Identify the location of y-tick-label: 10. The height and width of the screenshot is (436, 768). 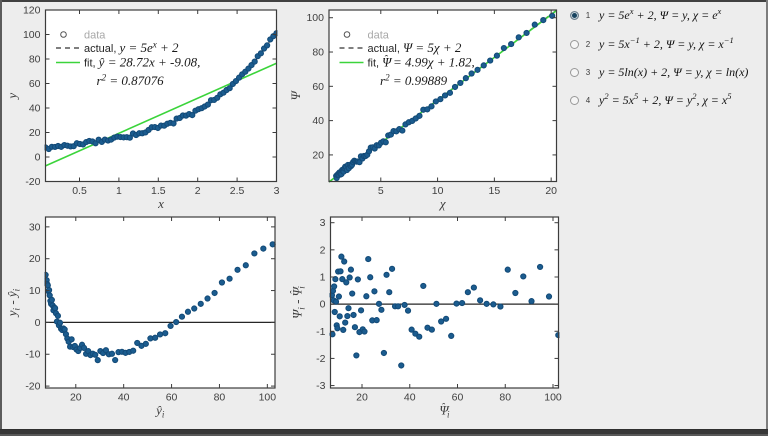
(35, 291).